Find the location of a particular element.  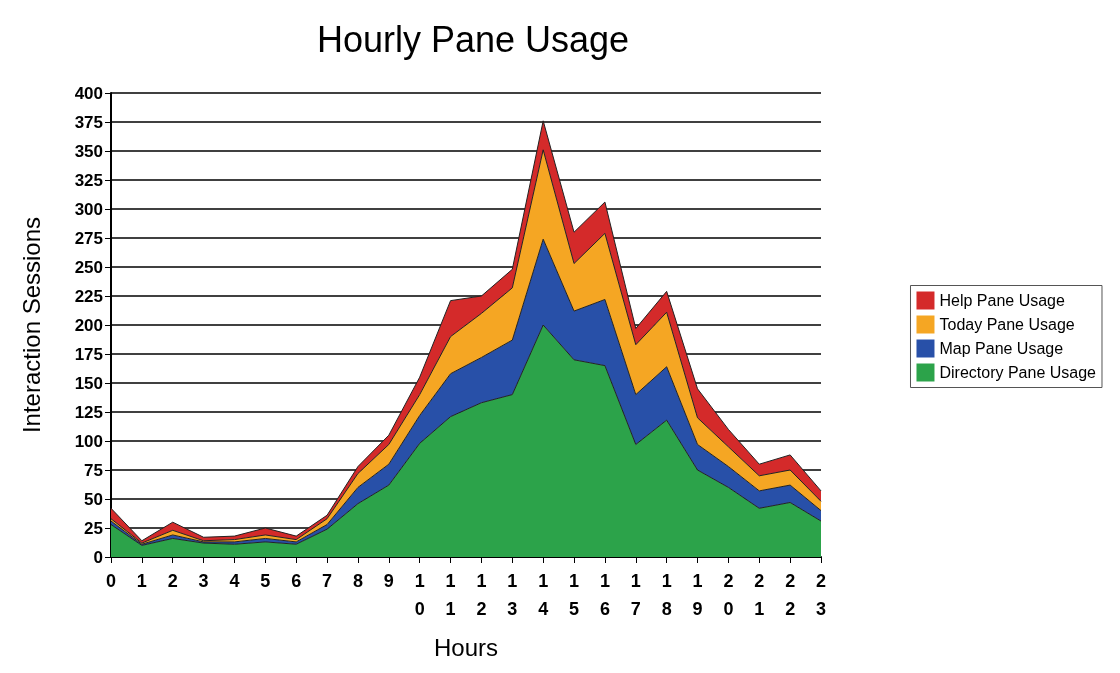

y-tick-label: 0 is located at coordinates (98, 557).